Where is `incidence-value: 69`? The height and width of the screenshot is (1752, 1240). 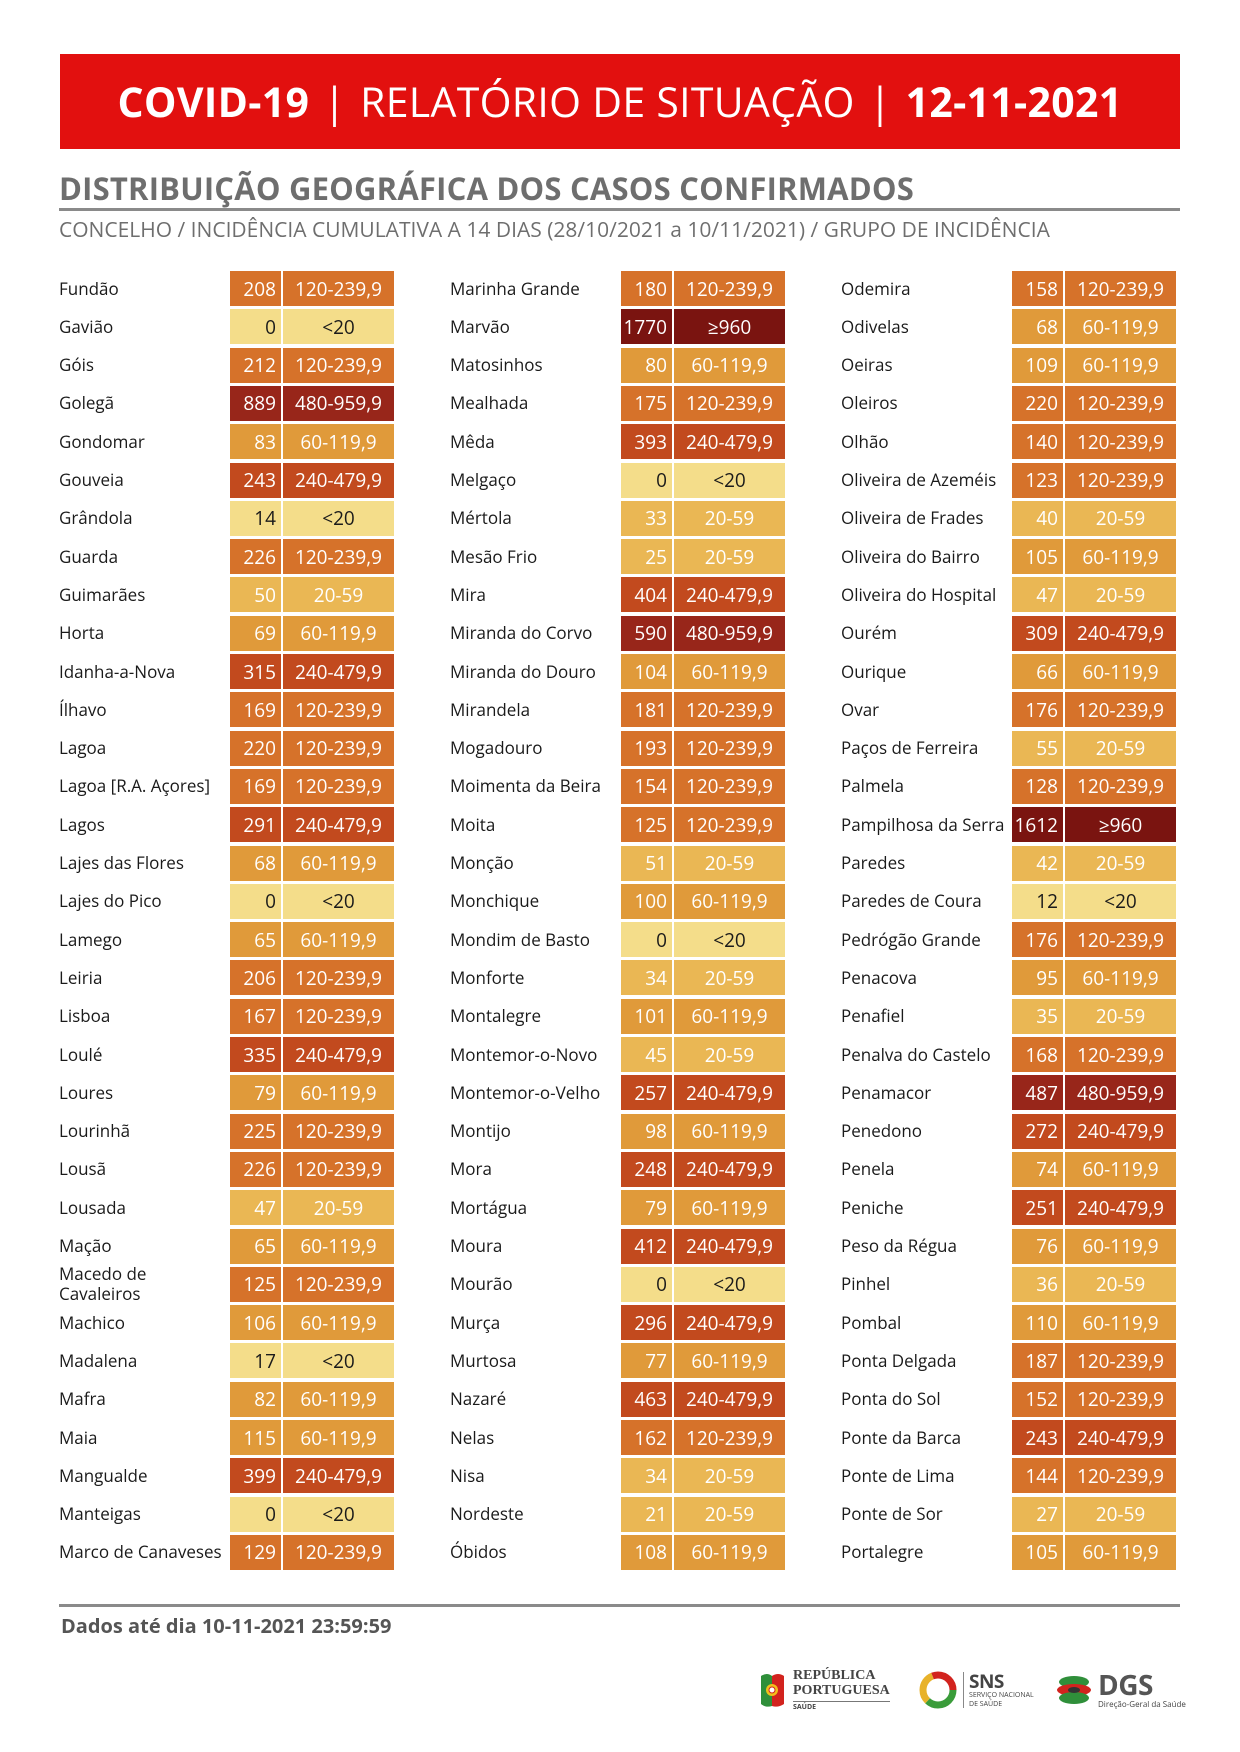 incidence-value: 69 is located at coordinates (255, 633).